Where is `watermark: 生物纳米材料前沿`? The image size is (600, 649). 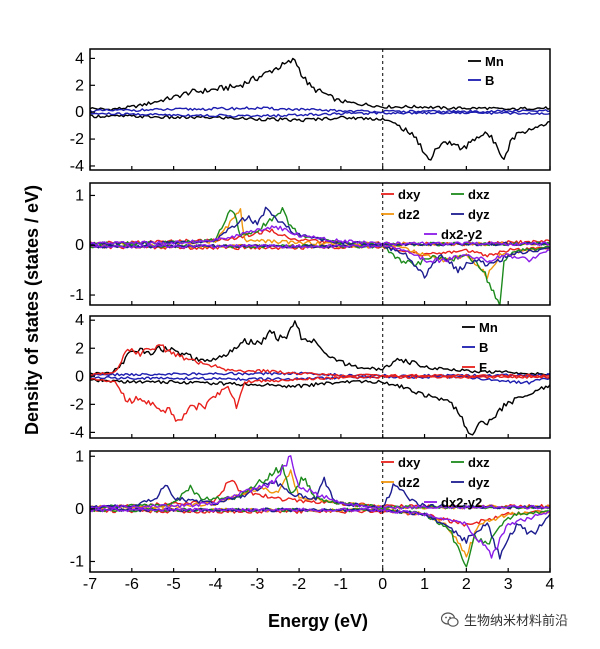
watermark: 生物纳米材料前沿 is located at coordinates (504, 619).